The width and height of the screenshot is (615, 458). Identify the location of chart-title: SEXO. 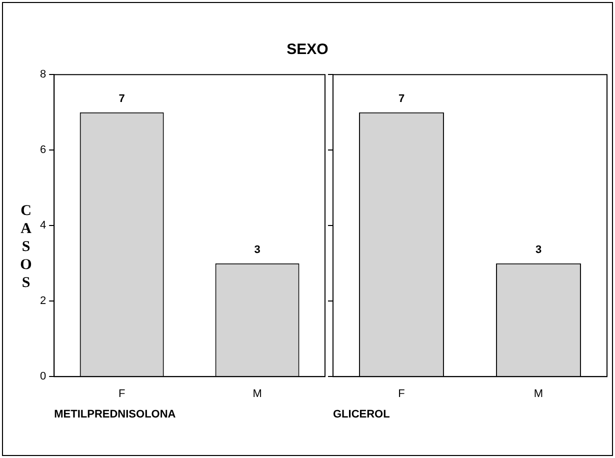
(308, 49).